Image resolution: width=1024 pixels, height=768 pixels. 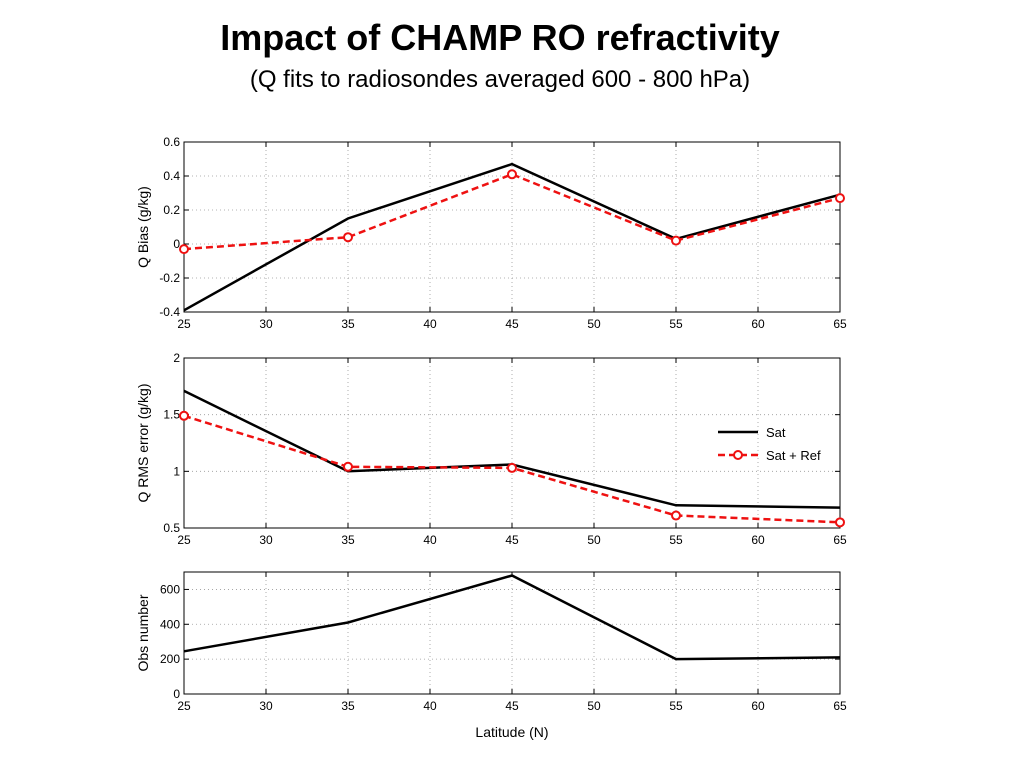 I want to click on legend-marker-sat-ref, so click(x=738, y=455).